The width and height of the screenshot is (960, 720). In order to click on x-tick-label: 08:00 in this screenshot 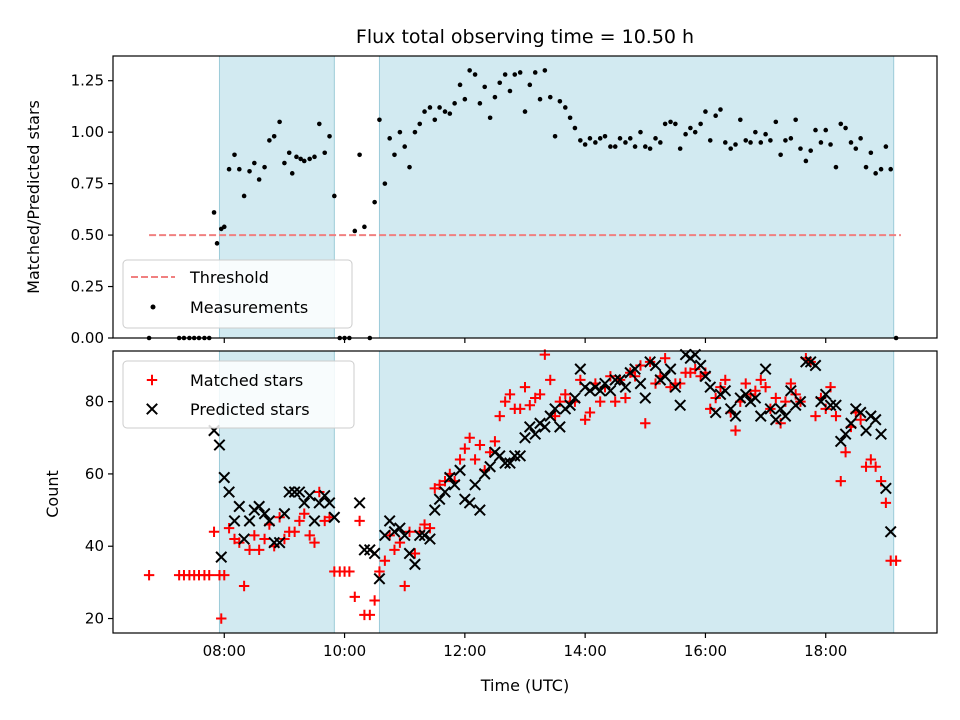, I will do `click(224, 651)`.